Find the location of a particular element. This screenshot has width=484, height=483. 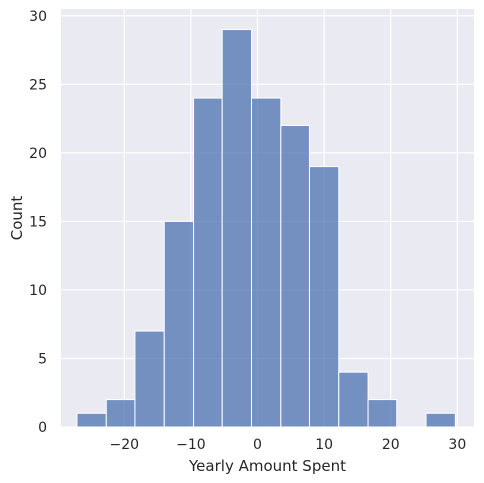

x-axis-label: Yearly Amount Spent is located at coordinates (267, 466).